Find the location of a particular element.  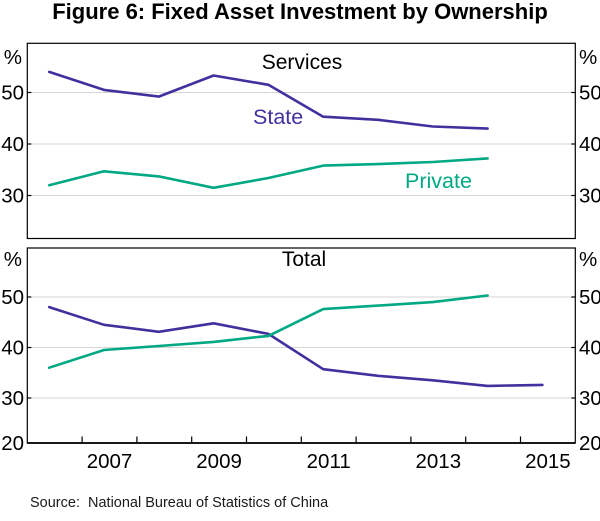

ytick-label-right: 20 is located at coordinates (589, 443).